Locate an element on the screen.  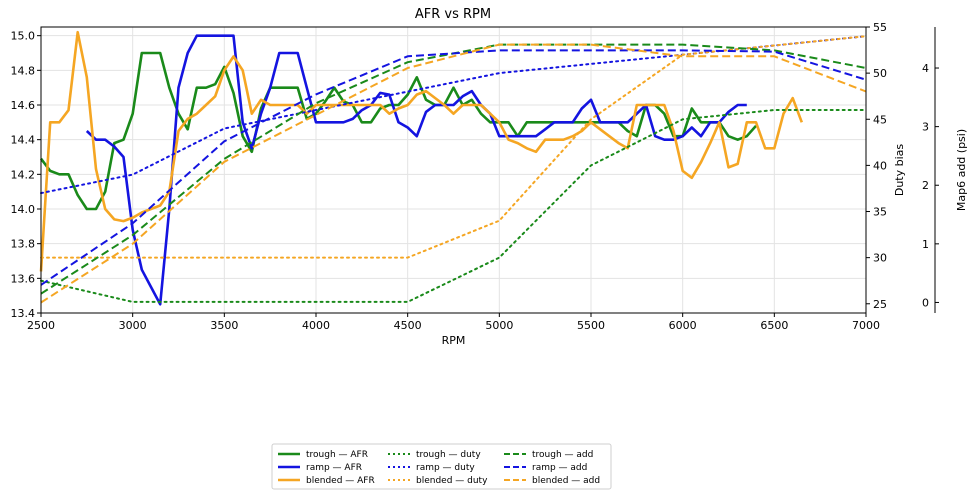
legend-label: blended — add is located at coordinates (566, 481).